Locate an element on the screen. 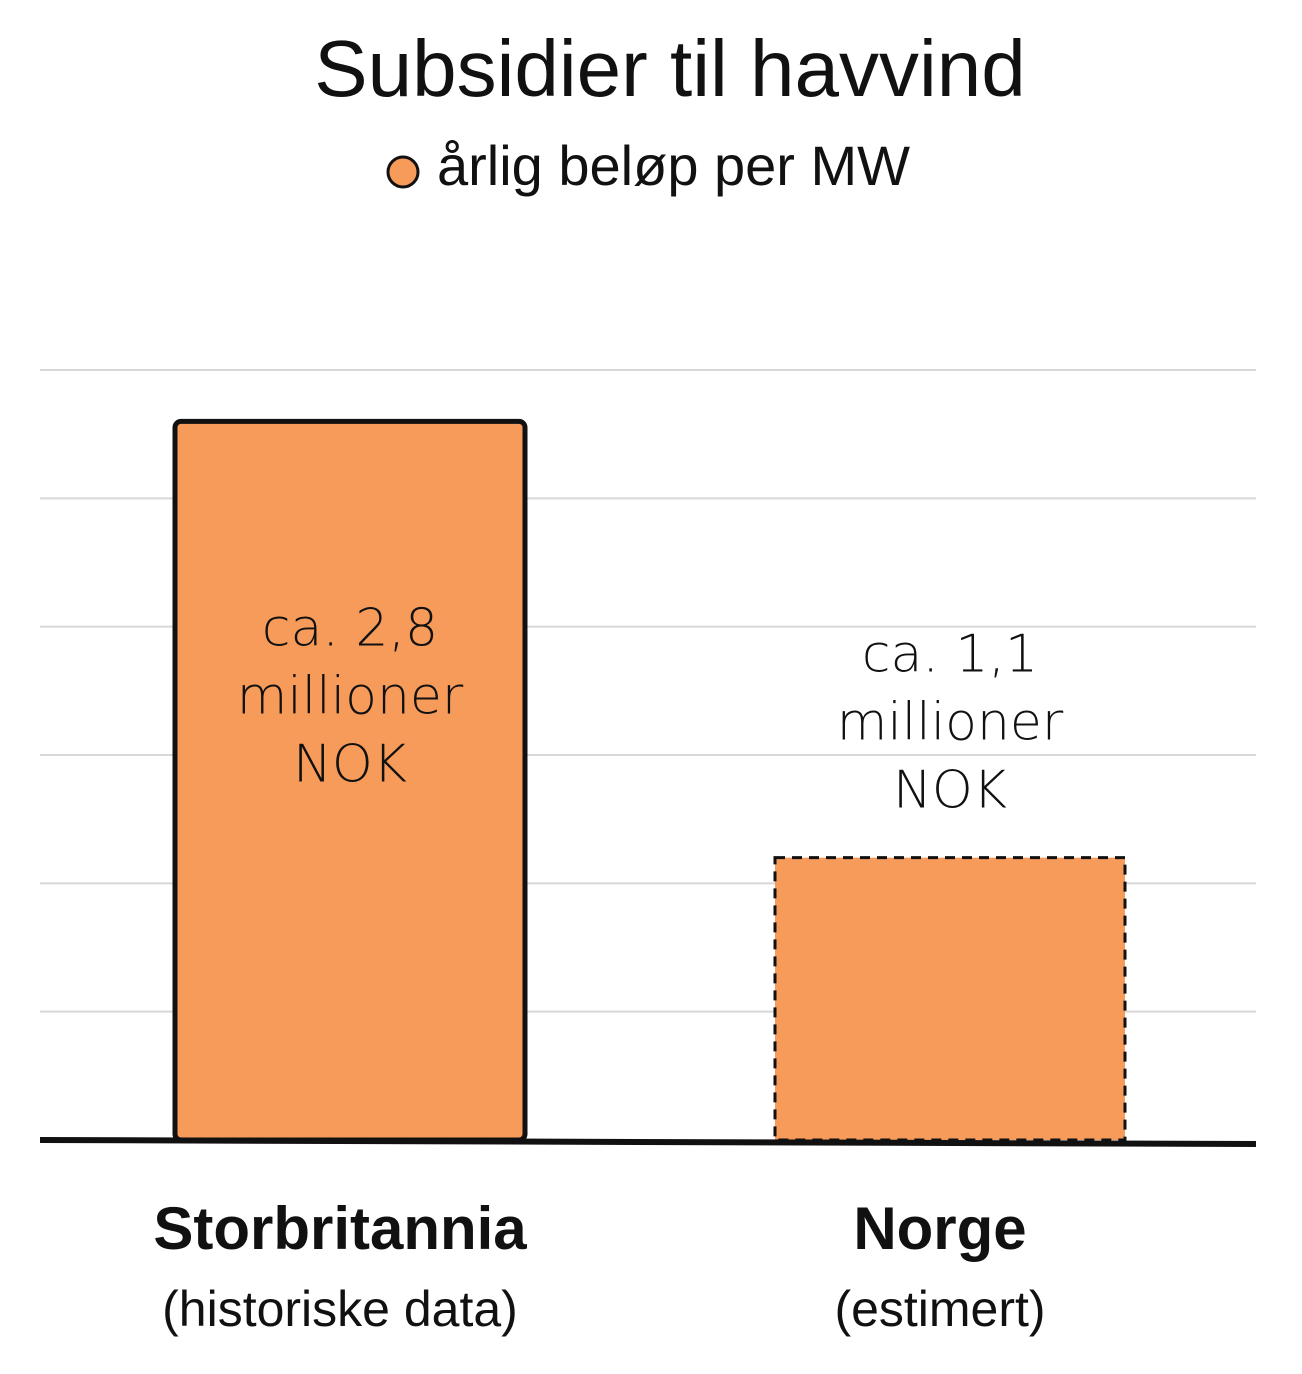 Image resolution: width=1302 pixels, height=1374 pixels. chart-title: Subsidier til havvind is located at coordinates (669, 68).